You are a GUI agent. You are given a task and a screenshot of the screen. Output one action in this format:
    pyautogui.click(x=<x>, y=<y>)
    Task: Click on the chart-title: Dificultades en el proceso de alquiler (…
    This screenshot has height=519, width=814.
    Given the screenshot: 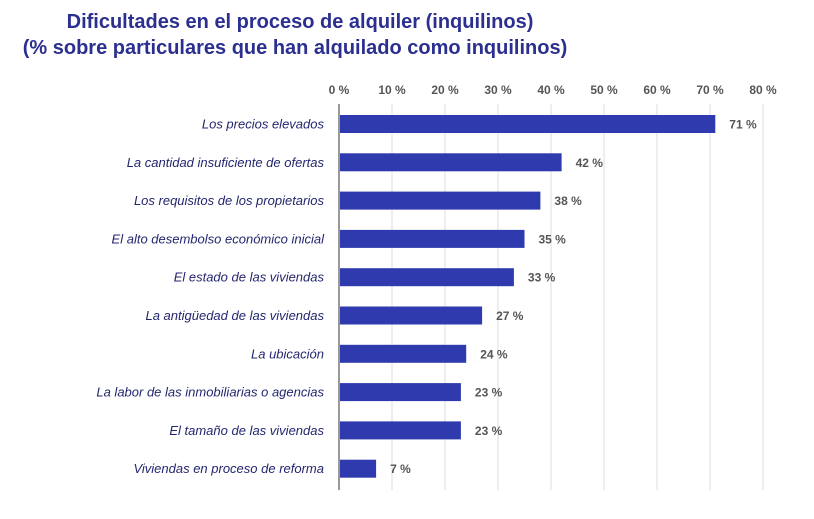 What is the action you would take?
    pyautogui.click(x=300, y=22)
    